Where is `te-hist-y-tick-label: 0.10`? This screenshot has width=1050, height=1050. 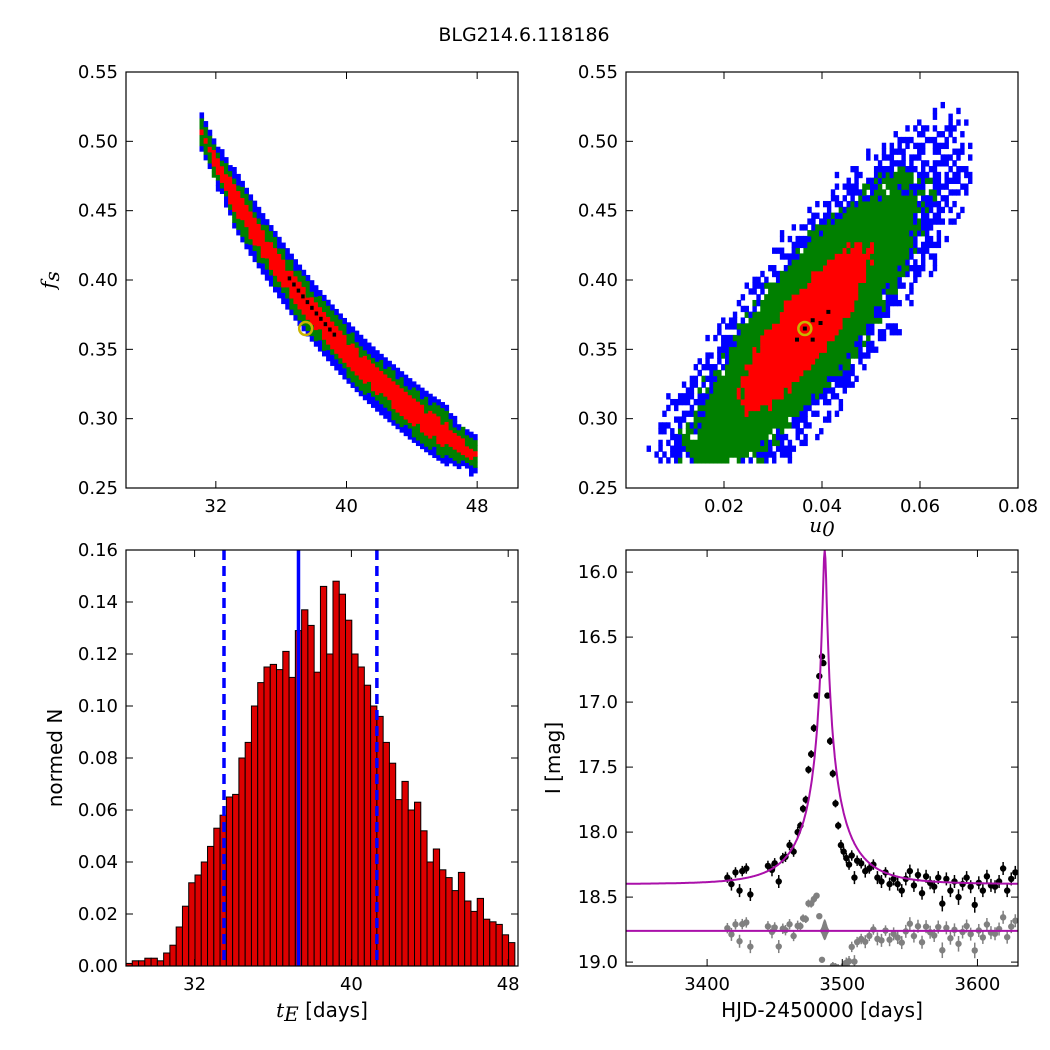 te-hist-y-tick-label: 0.10 is located at coordinates (98, 706).